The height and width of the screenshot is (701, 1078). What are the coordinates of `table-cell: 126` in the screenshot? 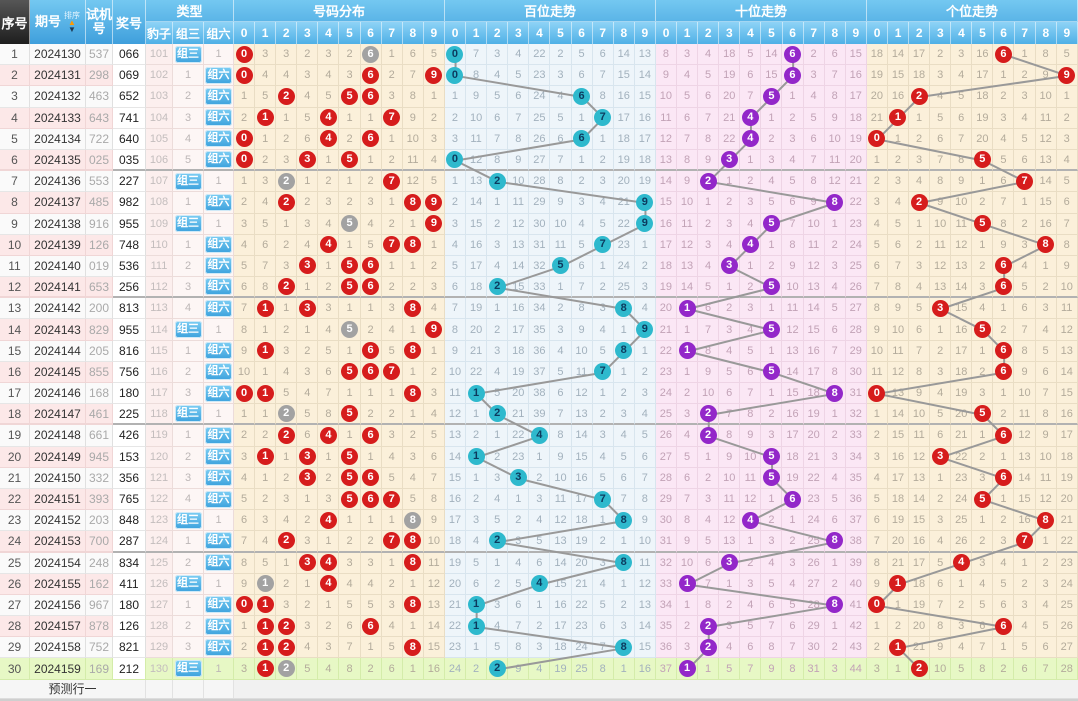 It's located at (99, 245).